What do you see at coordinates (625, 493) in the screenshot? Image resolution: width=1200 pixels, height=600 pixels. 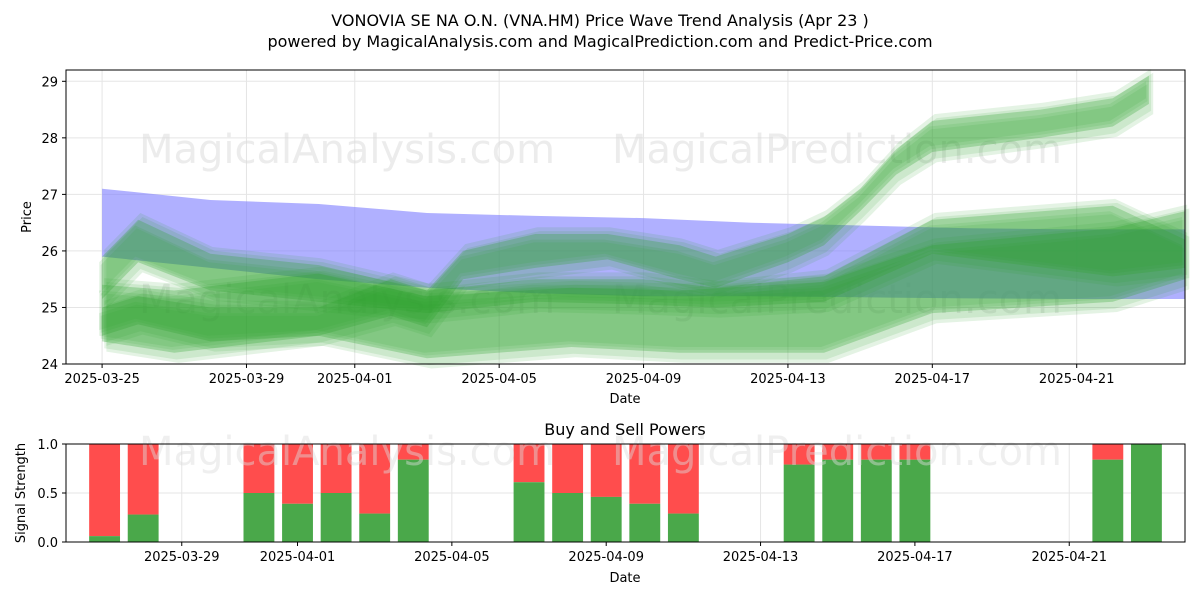 I see `signal-bars` at bounding box center [625, 493].